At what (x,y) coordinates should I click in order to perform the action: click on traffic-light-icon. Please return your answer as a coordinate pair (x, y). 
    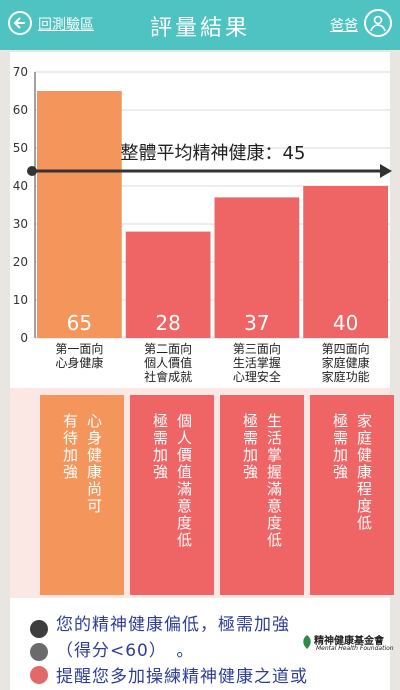
    Looking at the image, I should click on (39, 654).